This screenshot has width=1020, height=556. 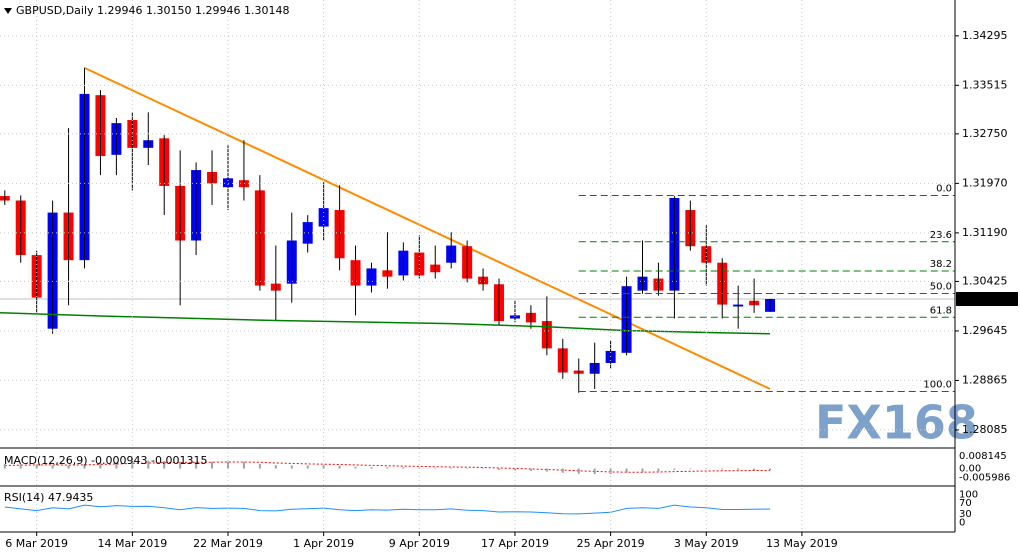 I want to click on rsi-tick-label: 70, so click(x=965, y=503).